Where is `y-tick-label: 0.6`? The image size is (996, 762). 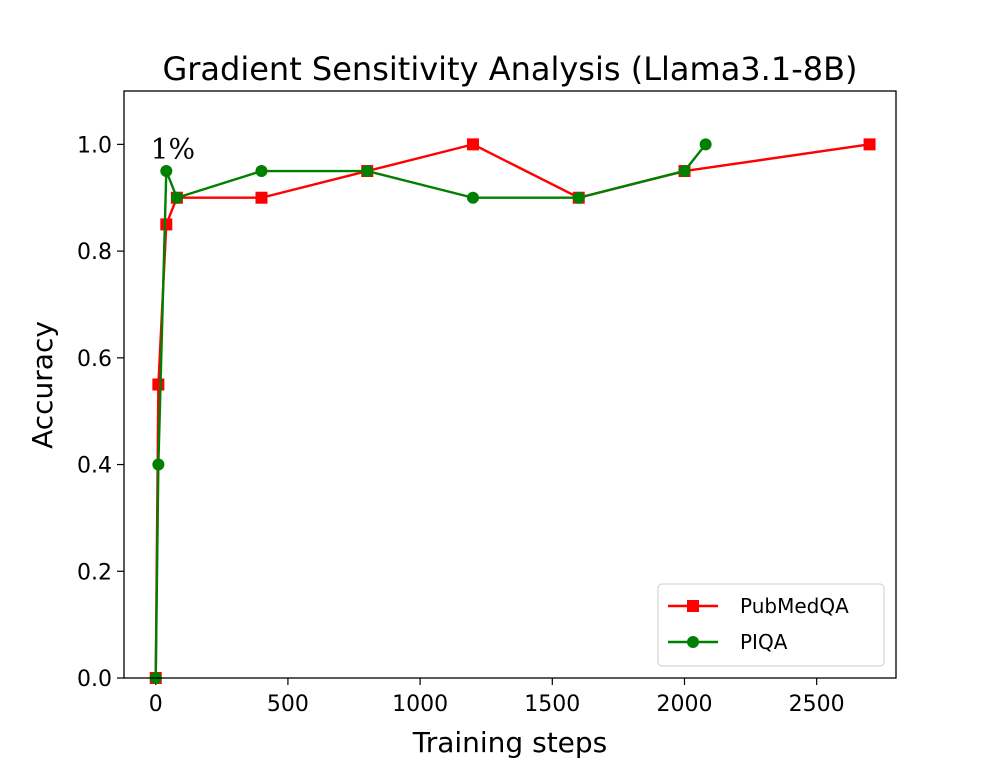 y-tick-label: 0.6 is located at coordinates (94, 359).